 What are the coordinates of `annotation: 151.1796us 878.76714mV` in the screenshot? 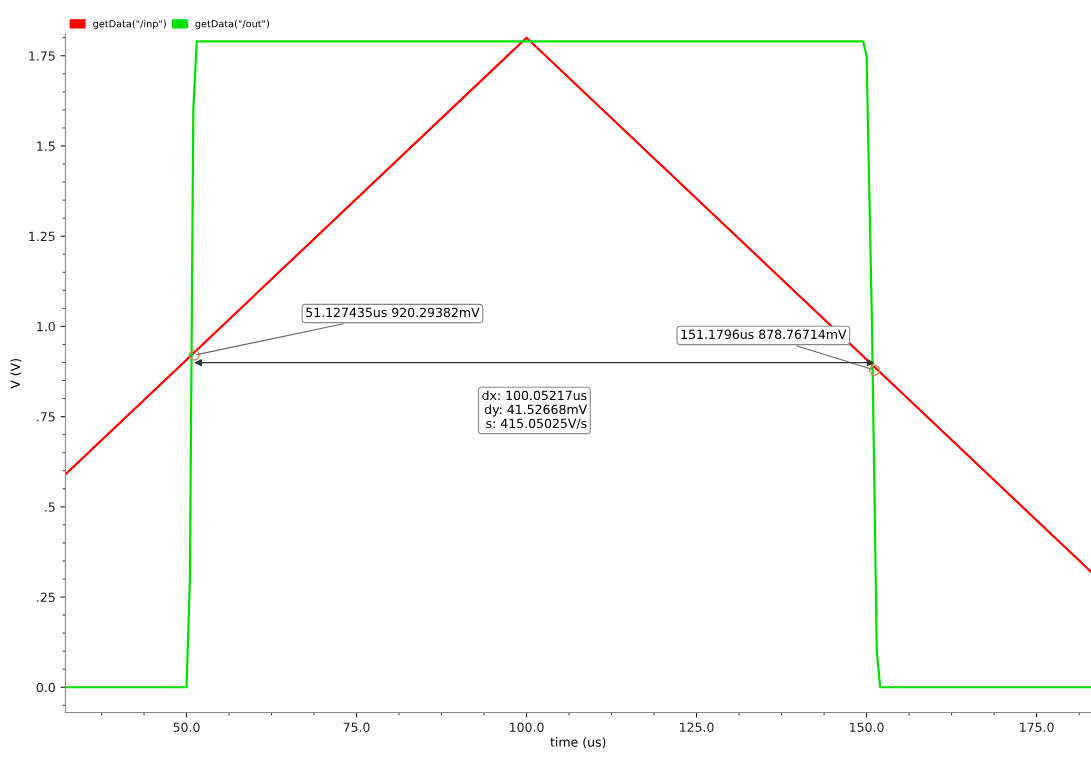 It's located at (764, 334).